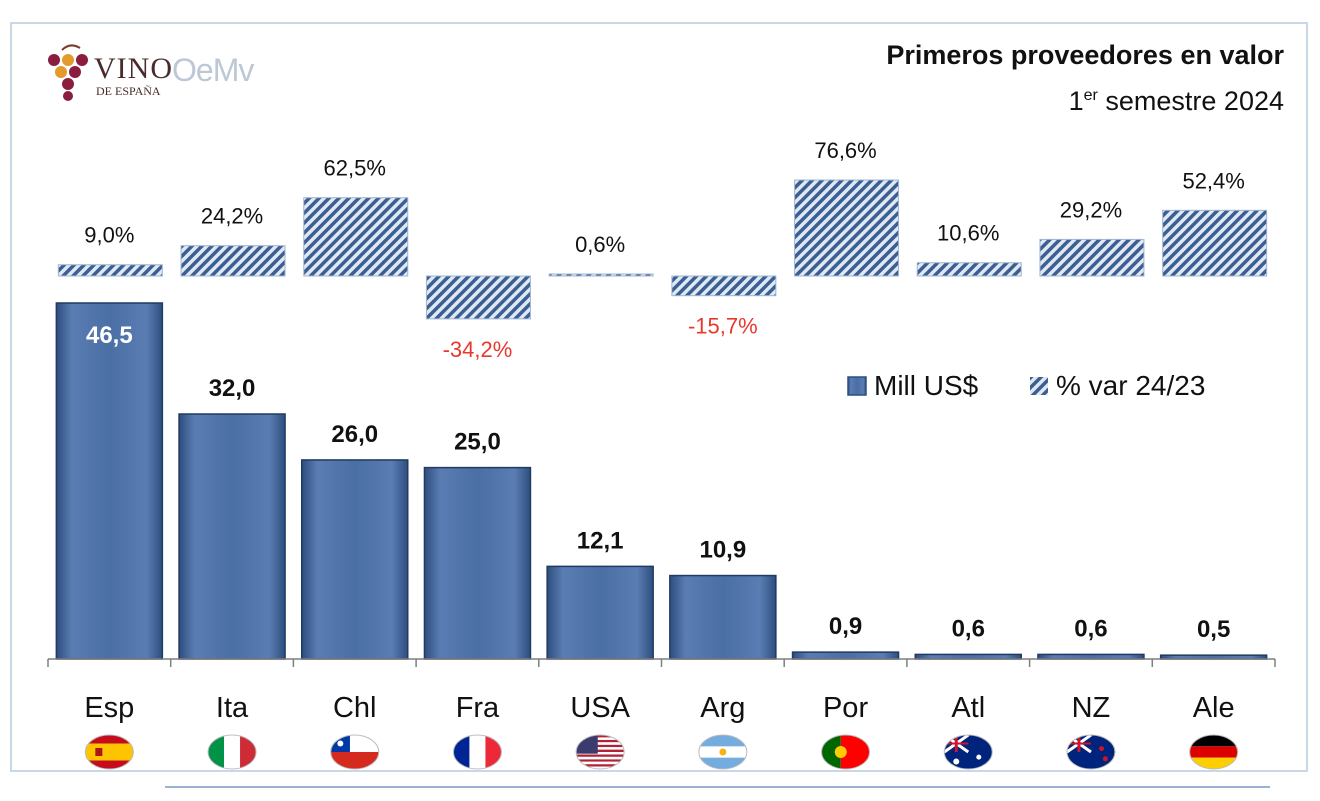  I want to click on category-label-fra: Fra, so click(478, 708).